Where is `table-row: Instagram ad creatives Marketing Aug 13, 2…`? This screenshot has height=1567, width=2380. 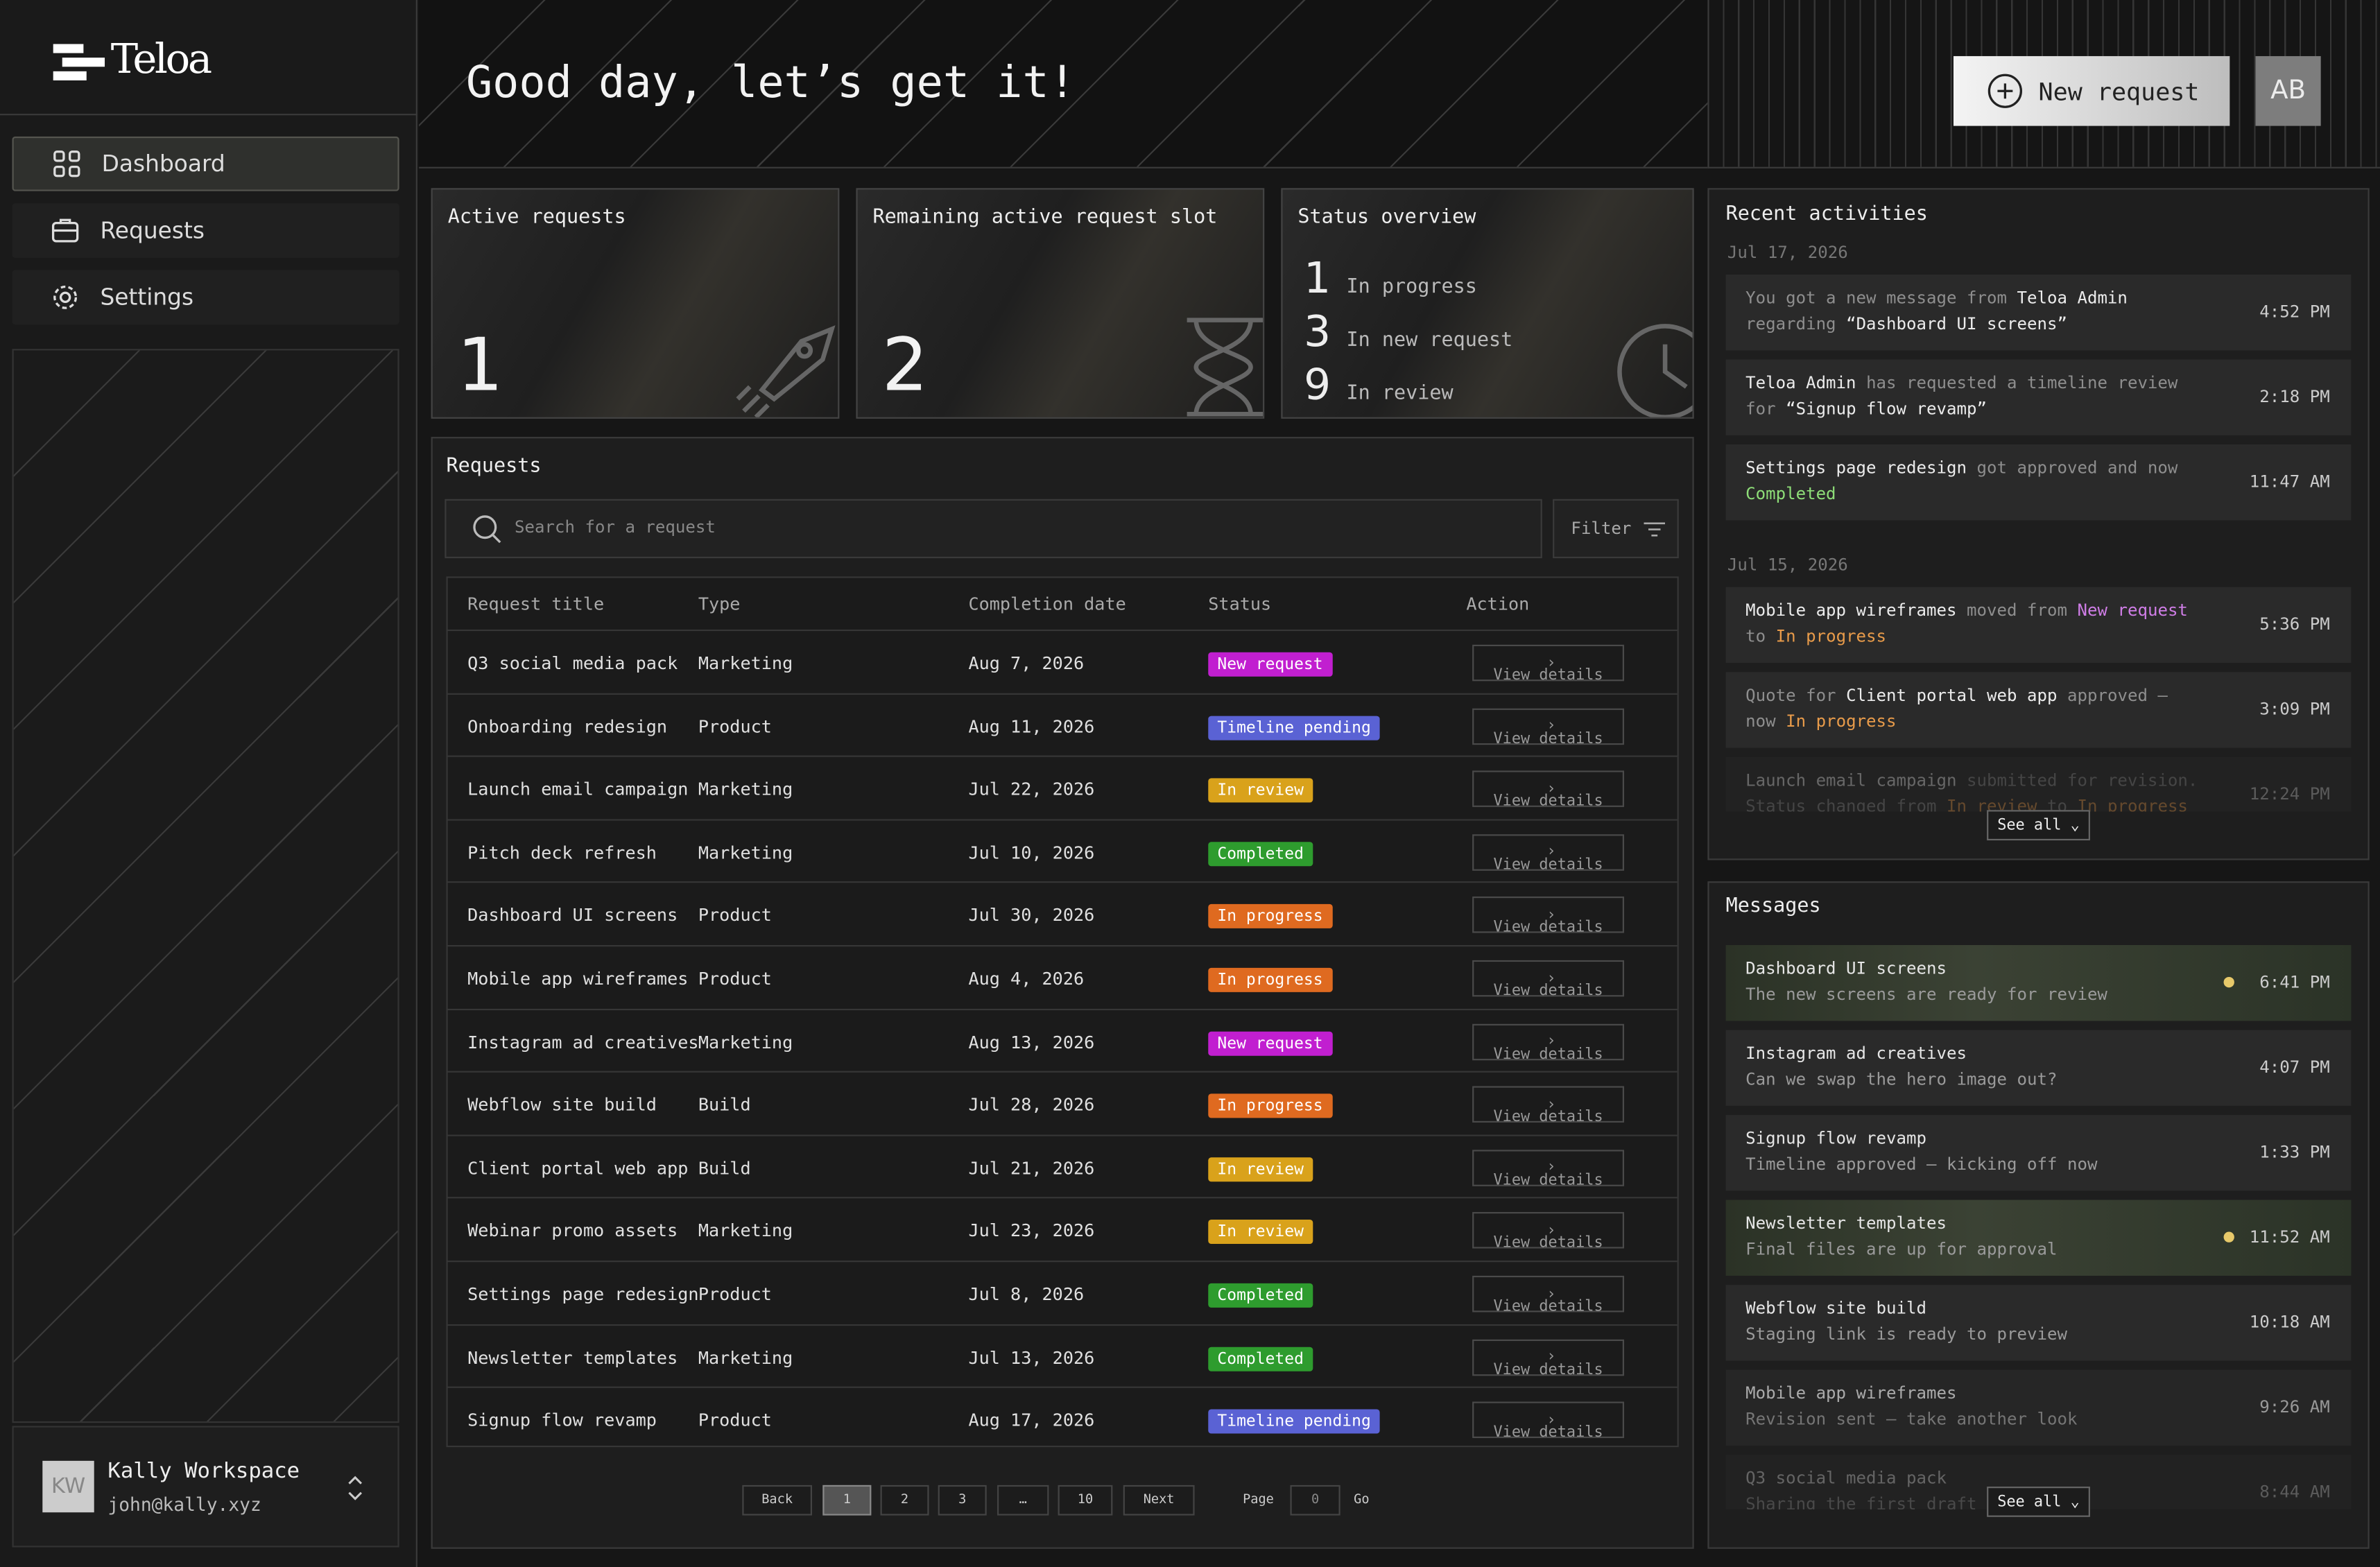 table-row: Instagram ad creatives Marketing Aug 13, 2… is located at coordinates (1062, 1040).